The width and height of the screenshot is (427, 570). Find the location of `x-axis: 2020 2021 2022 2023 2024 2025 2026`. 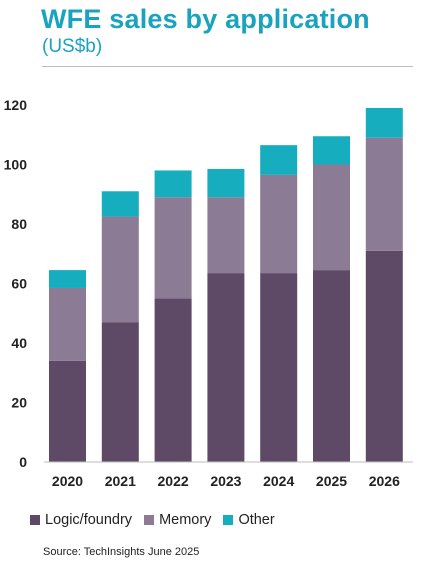

x-axis: 2020 2021 2022 2023 2024 2025 2026 is located at coordinates (226, 481).